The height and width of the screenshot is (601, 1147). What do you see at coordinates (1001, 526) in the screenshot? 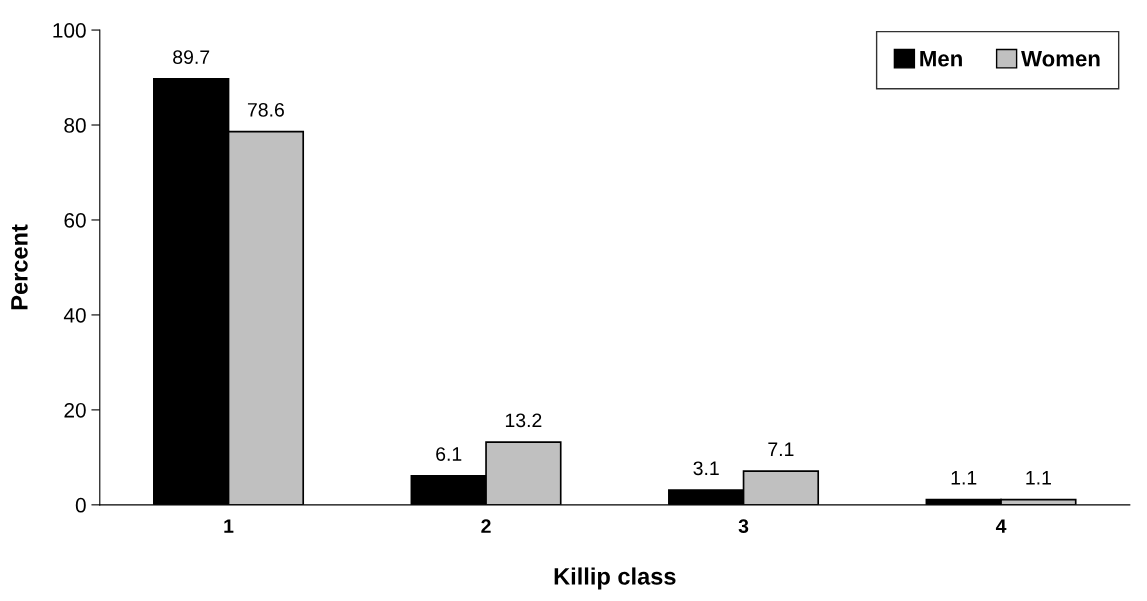
I see `x-tick-label: 4` at bounding box center [1001, 526].